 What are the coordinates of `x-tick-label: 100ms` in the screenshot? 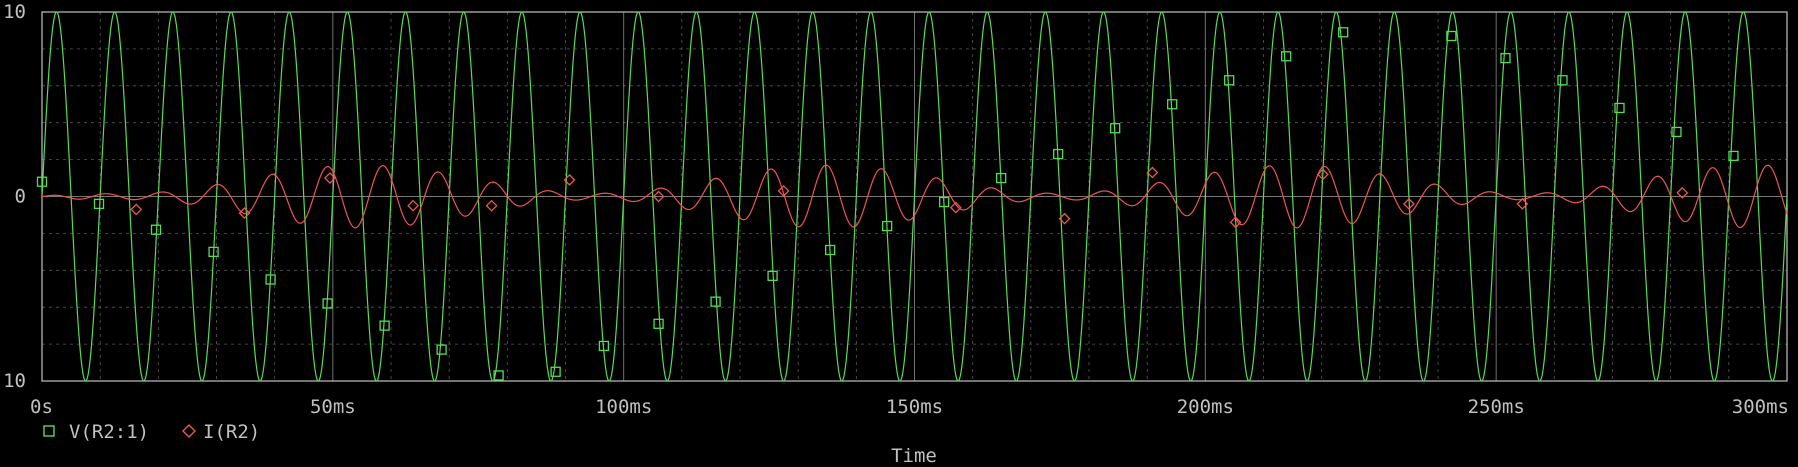 It's located at (623, 407).